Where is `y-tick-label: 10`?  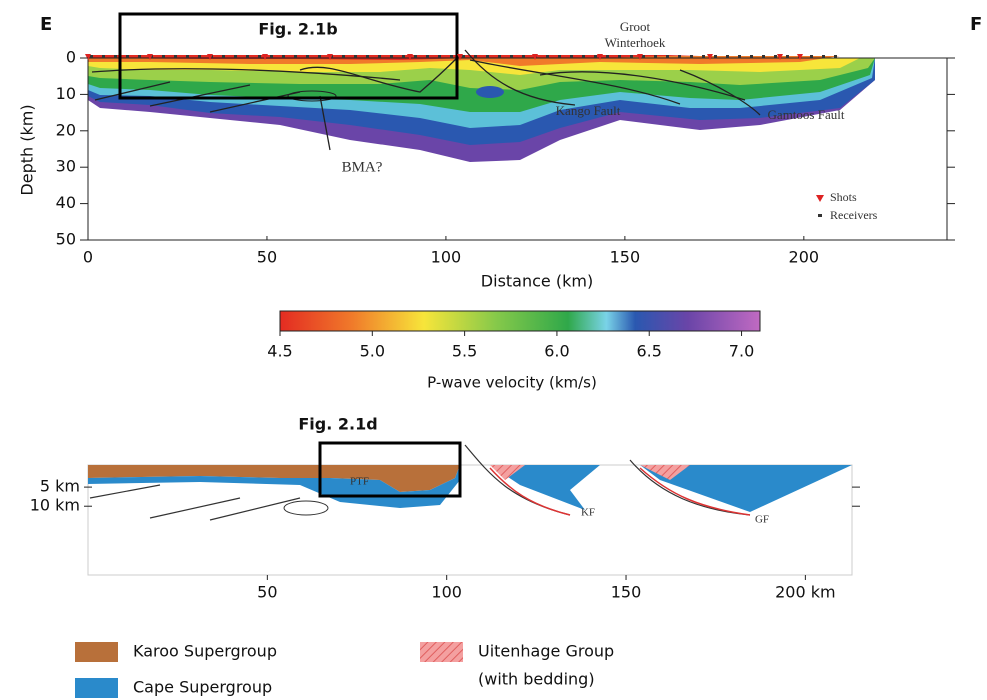 y-tick-label: 10 is located at coordinates (66, 93).